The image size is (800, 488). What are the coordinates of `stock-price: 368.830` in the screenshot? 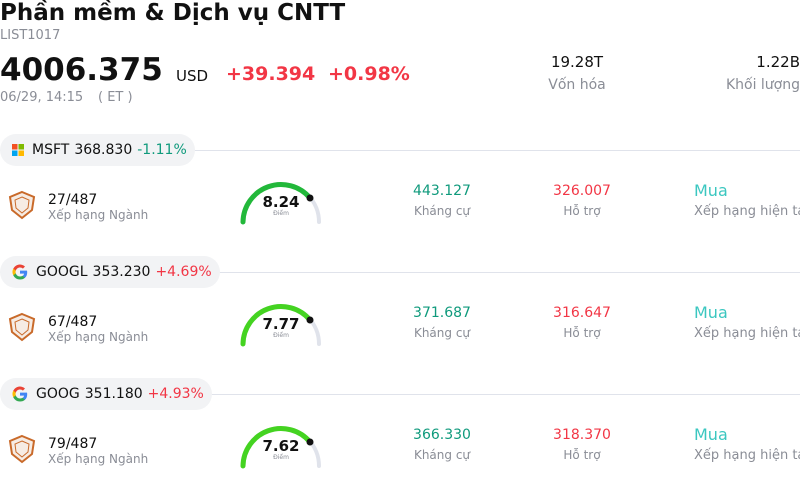 It's located at (103, 150).